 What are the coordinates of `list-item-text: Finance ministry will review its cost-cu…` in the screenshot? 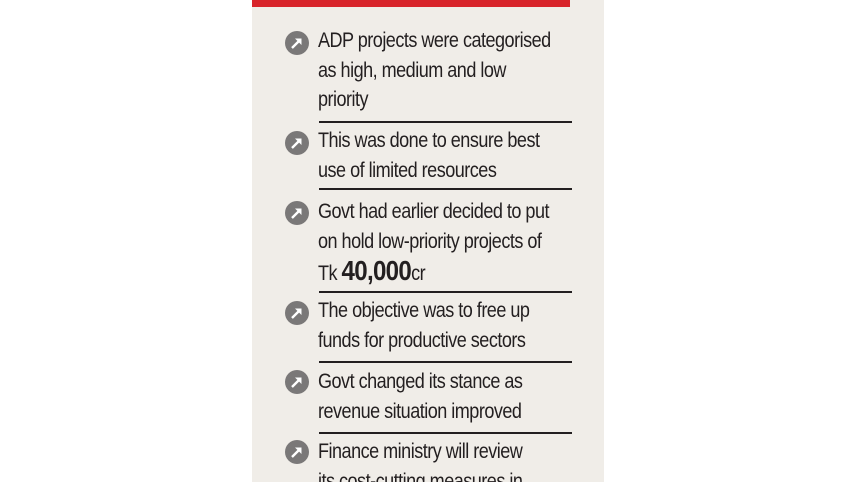 It's located at (438, 459).